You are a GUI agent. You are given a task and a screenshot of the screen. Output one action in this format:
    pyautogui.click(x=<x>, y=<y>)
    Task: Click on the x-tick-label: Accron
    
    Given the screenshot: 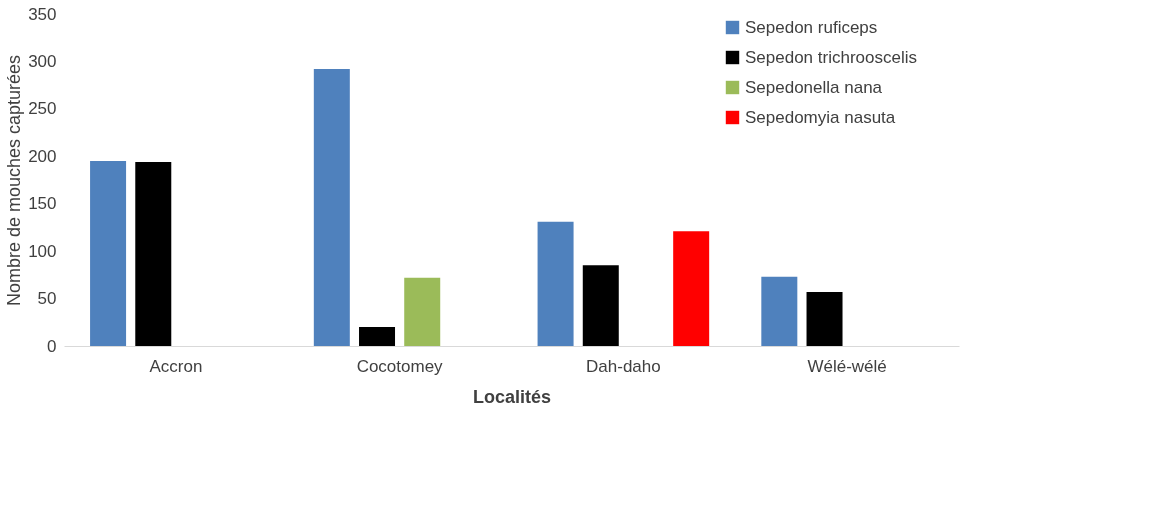 What is the action you would take?
    pyautogui.click(x=176, y=366)
    